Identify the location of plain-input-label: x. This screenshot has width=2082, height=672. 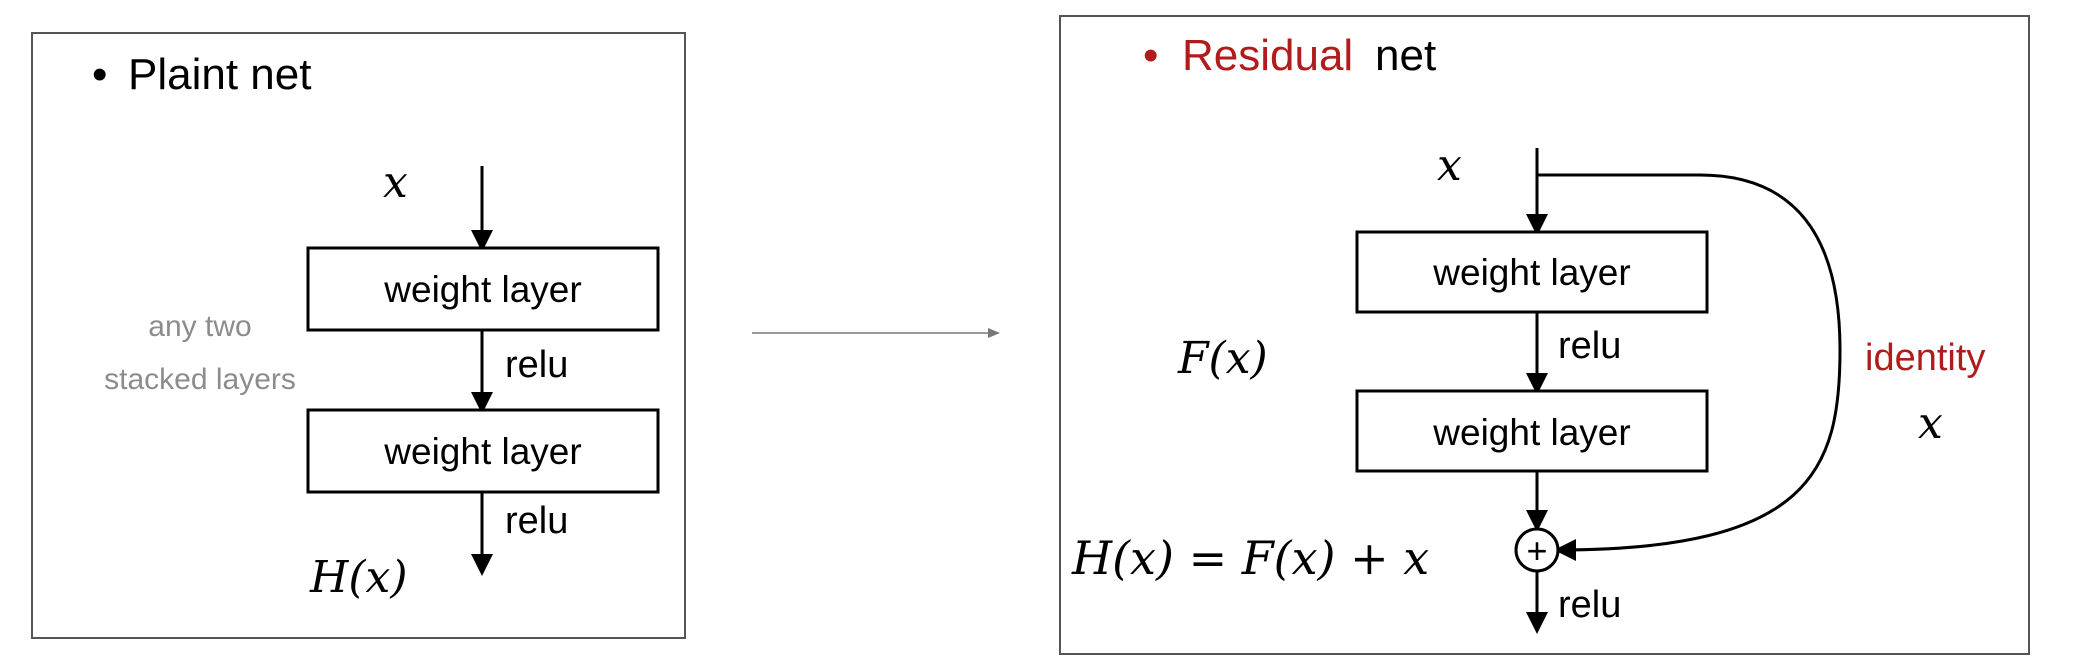
(395, 182).